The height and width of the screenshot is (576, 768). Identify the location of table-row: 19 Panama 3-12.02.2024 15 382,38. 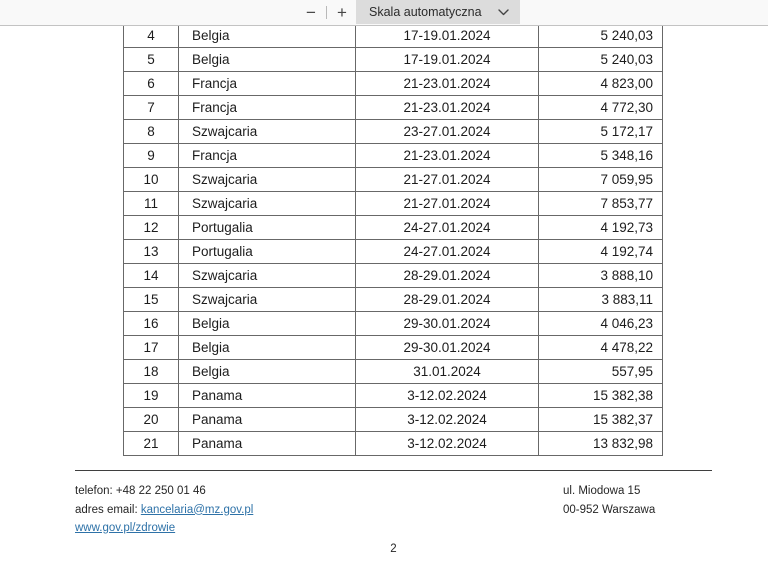
(393, 395).